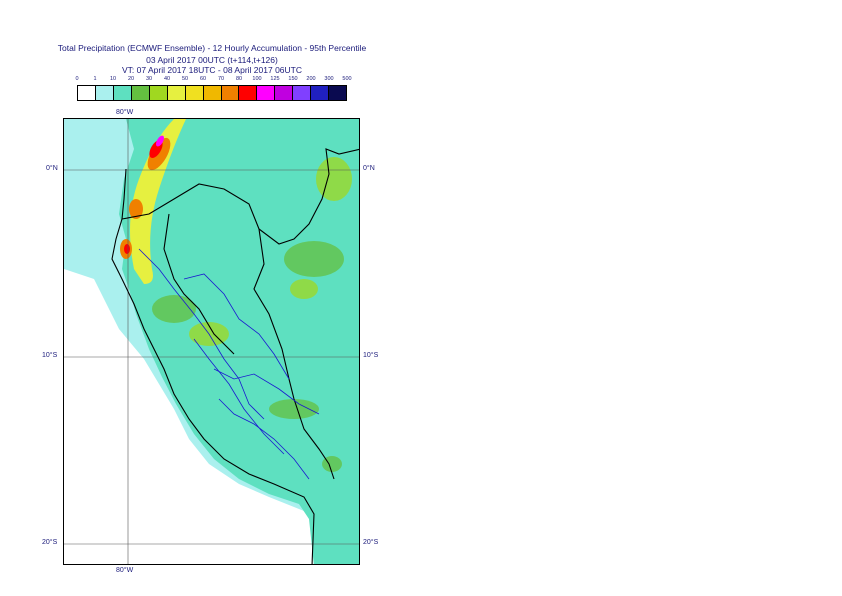  I want to click on latitude-label-10s-right: 10°S, so click(371, 355).